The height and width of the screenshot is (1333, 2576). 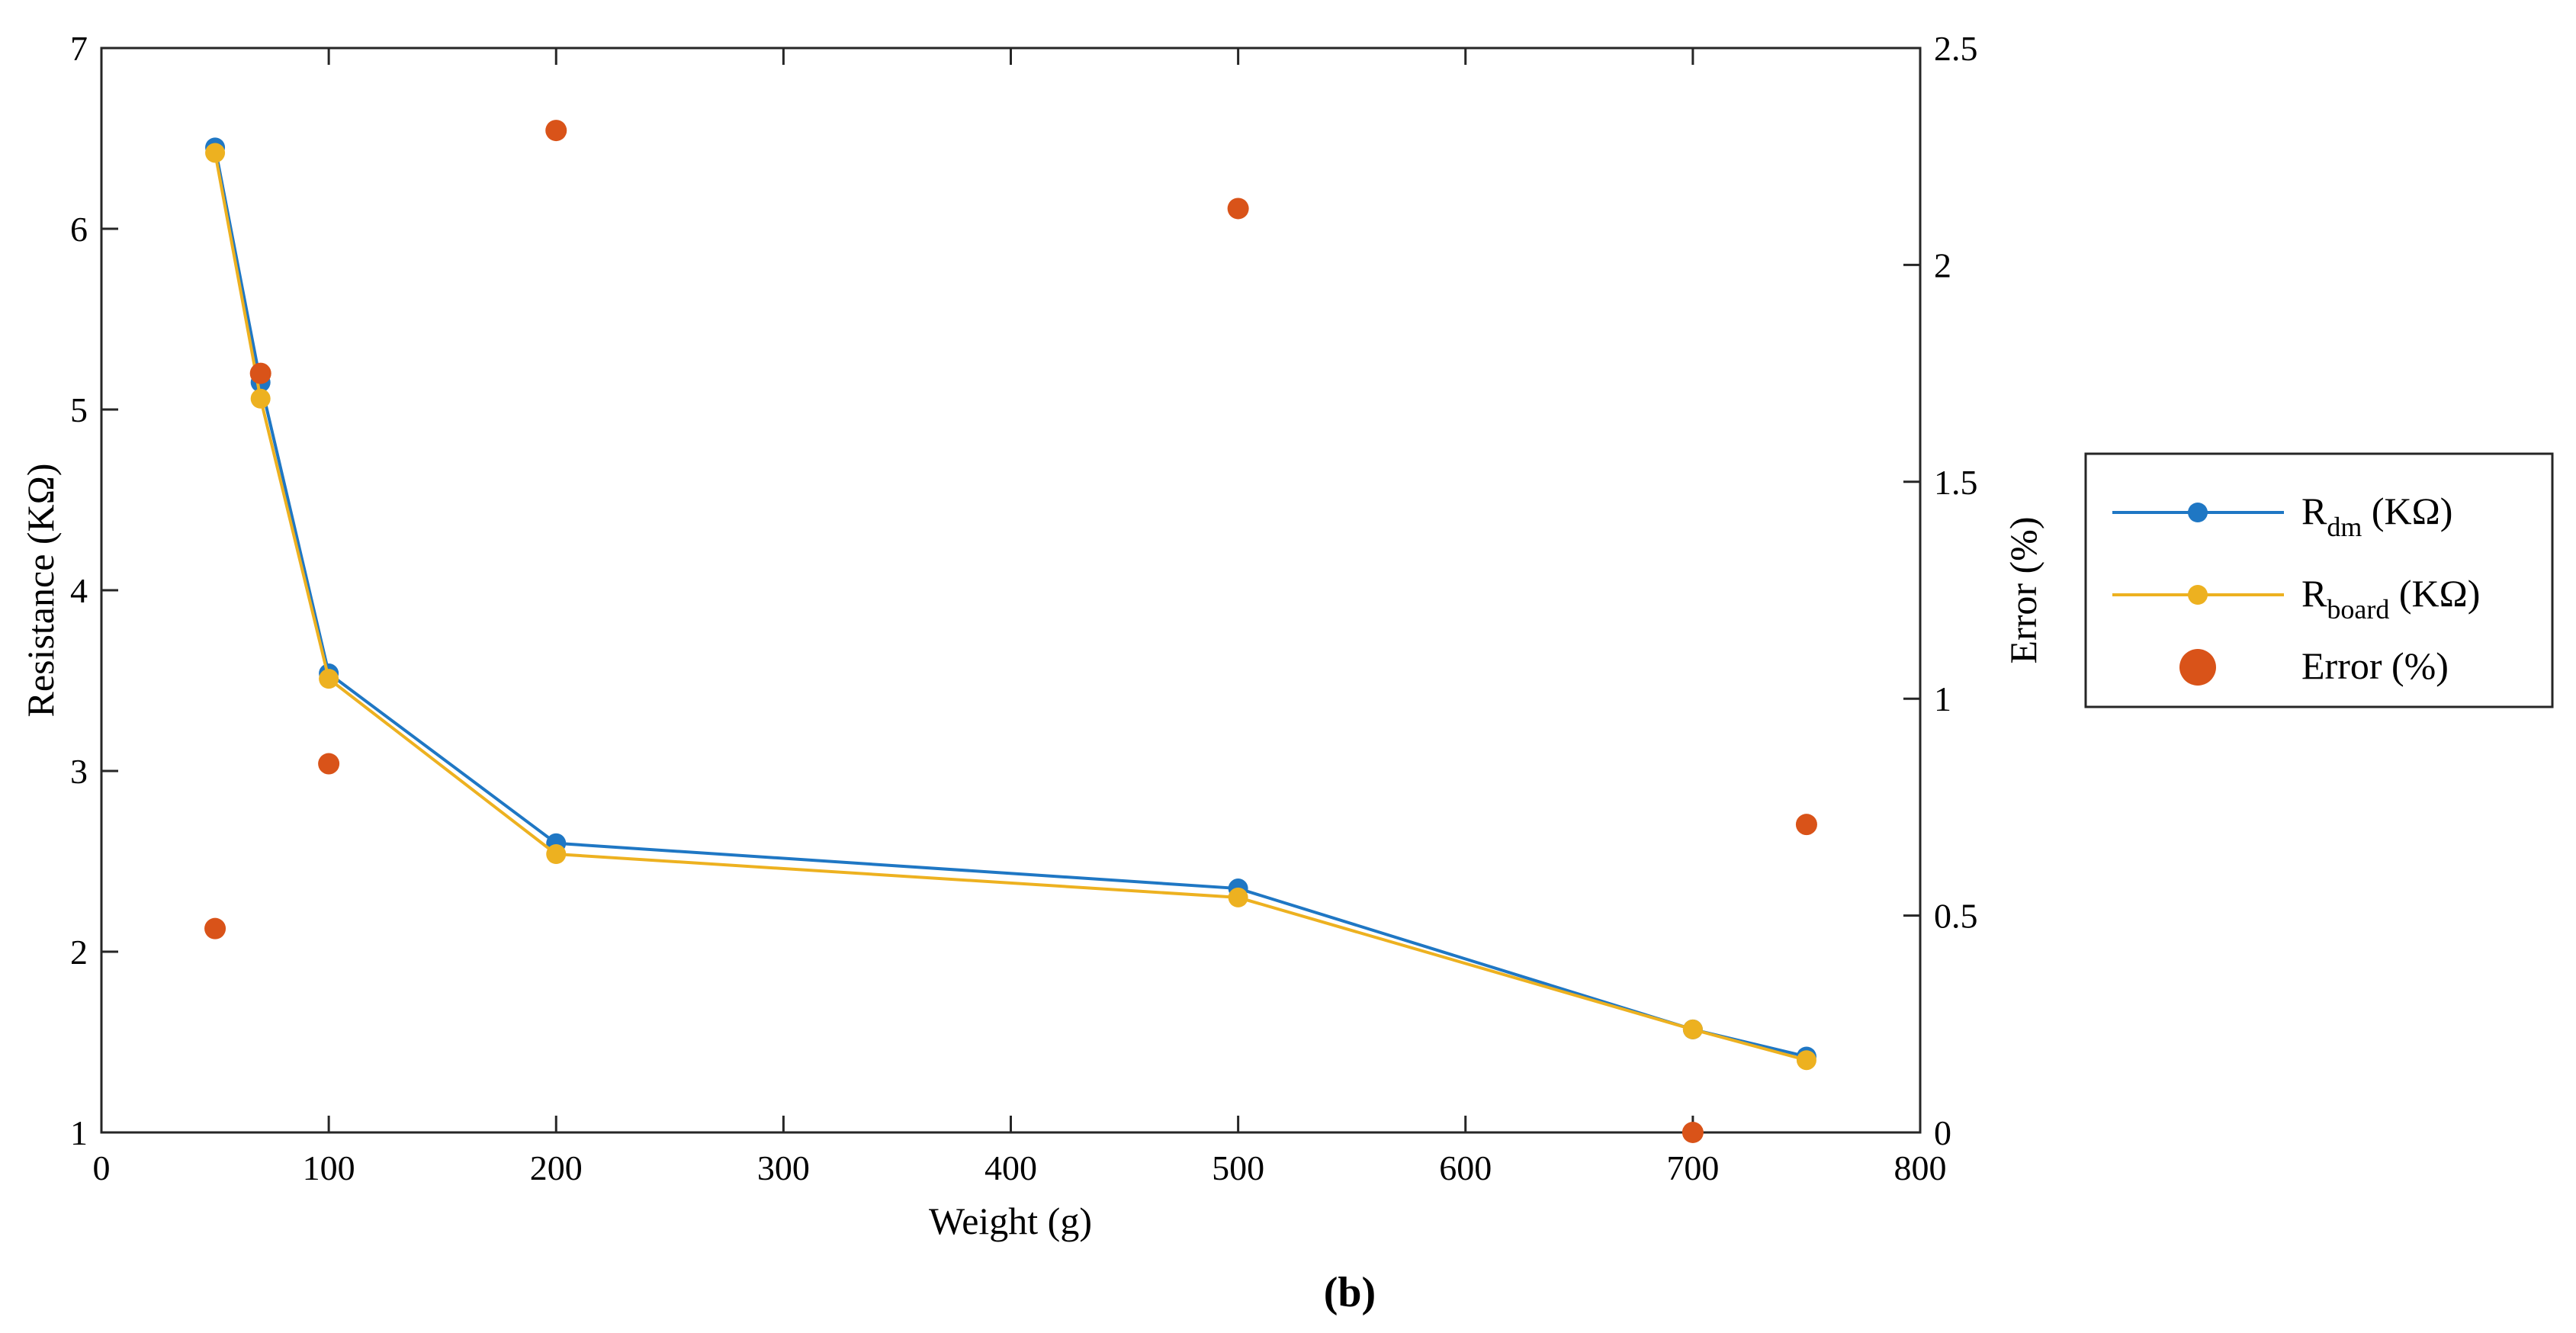 I want to click on legend-label: Error (%), so click(x=2375, y=665).